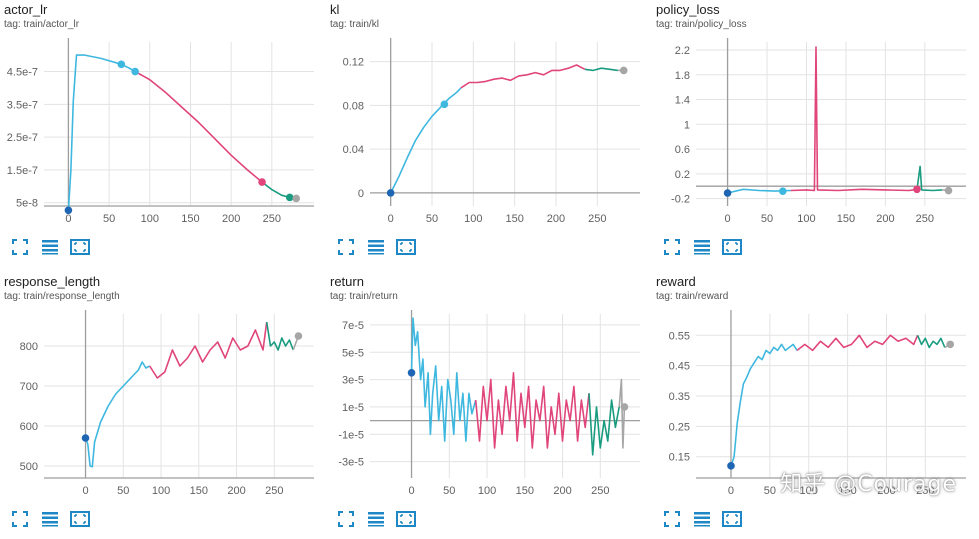 Image resolution: width=979 pixels, height=539 pixels. Describe the element at coordinates (701, 24) in the screenshot. I see `card-tag: tag: train/policy_loss` at that location.